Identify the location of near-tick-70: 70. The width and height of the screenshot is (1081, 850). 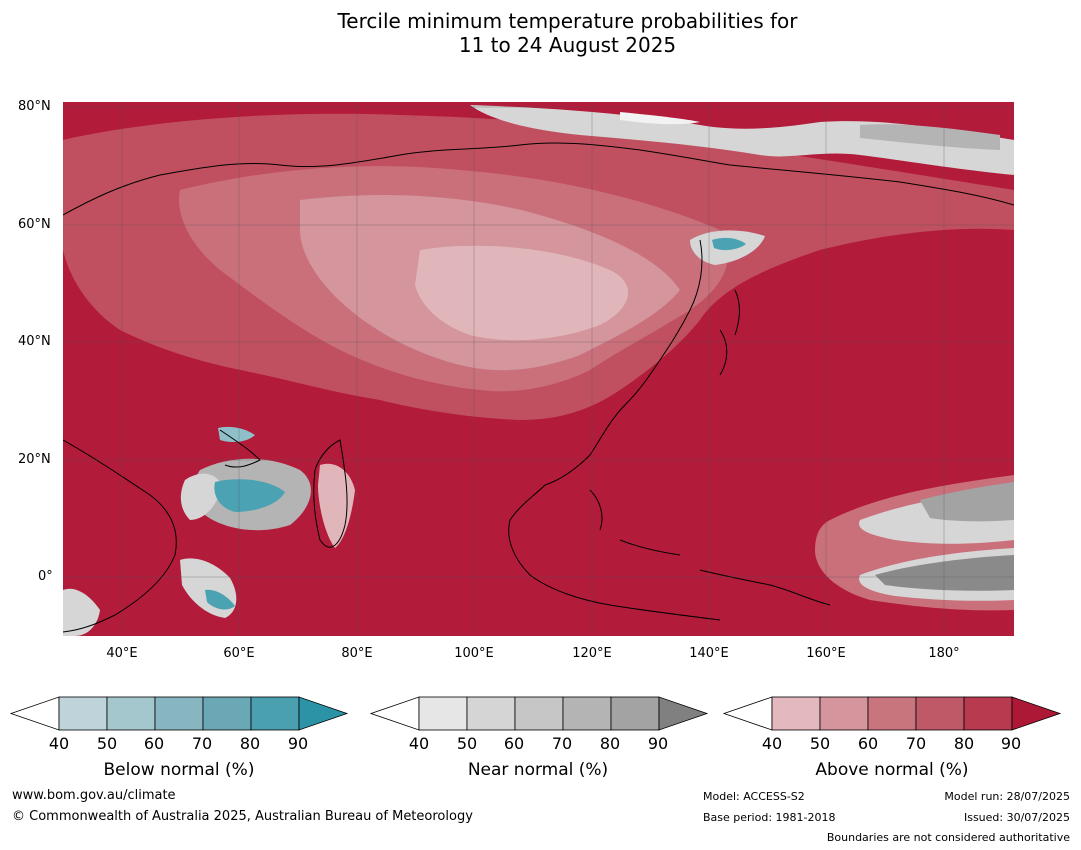
(562, 743).